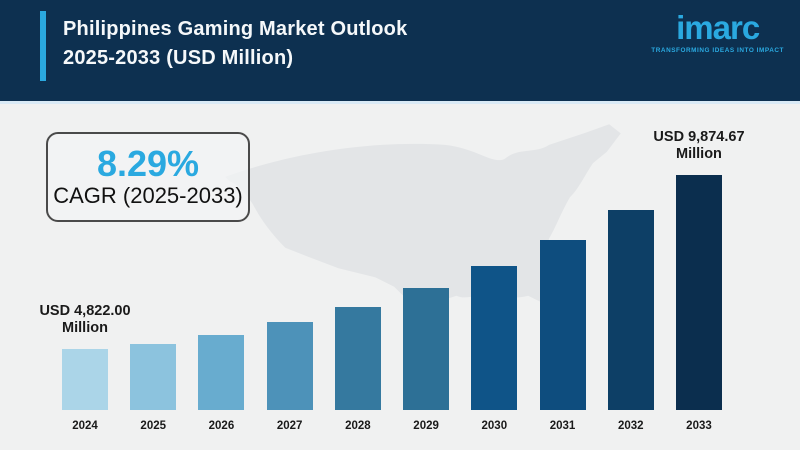  I want to click on bar-2030, so click(494, 338).